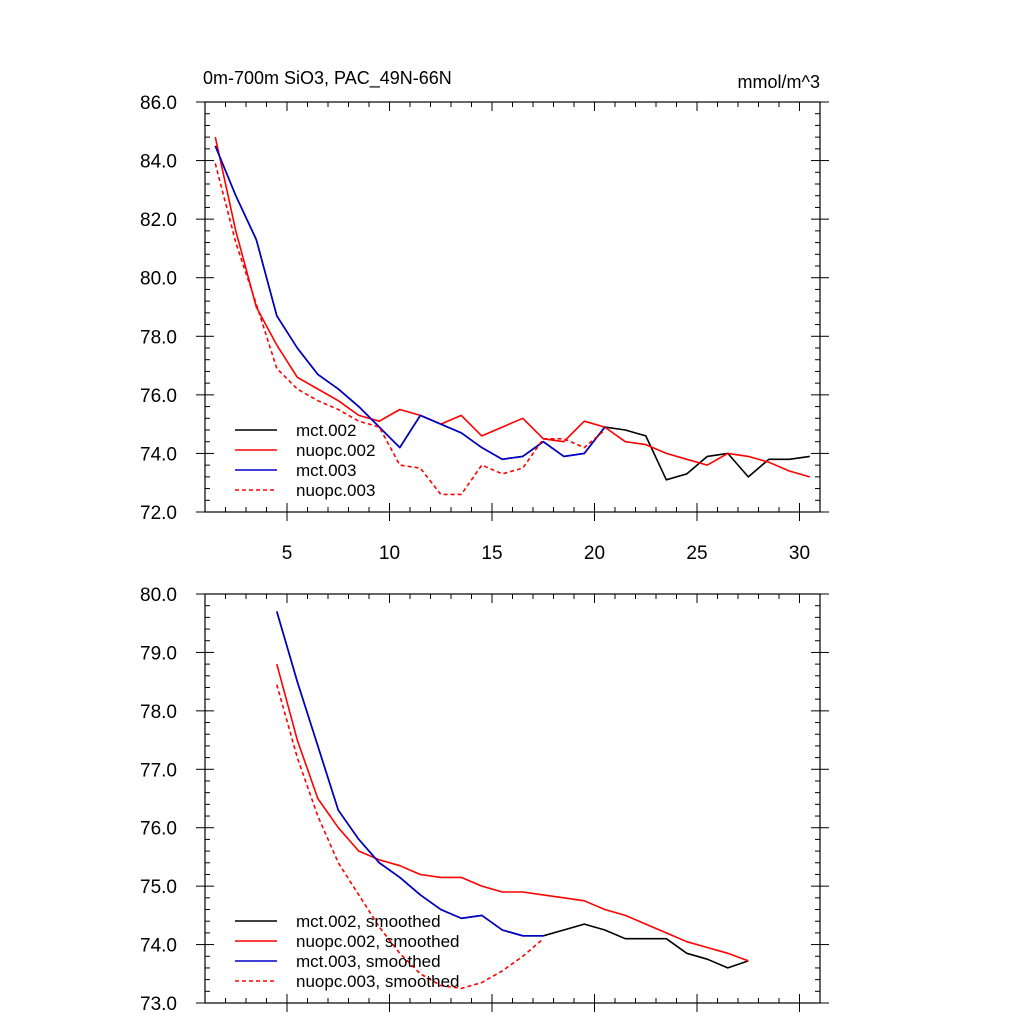  I want to click on legend-label: nuopc.002, smoothed, so click(378, 941).